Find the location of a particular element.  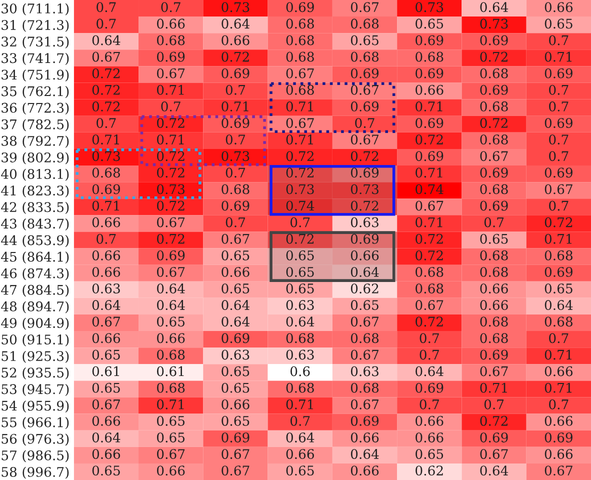

y-tick-label: 58 (996.7) is located at coordinates (35, 472).